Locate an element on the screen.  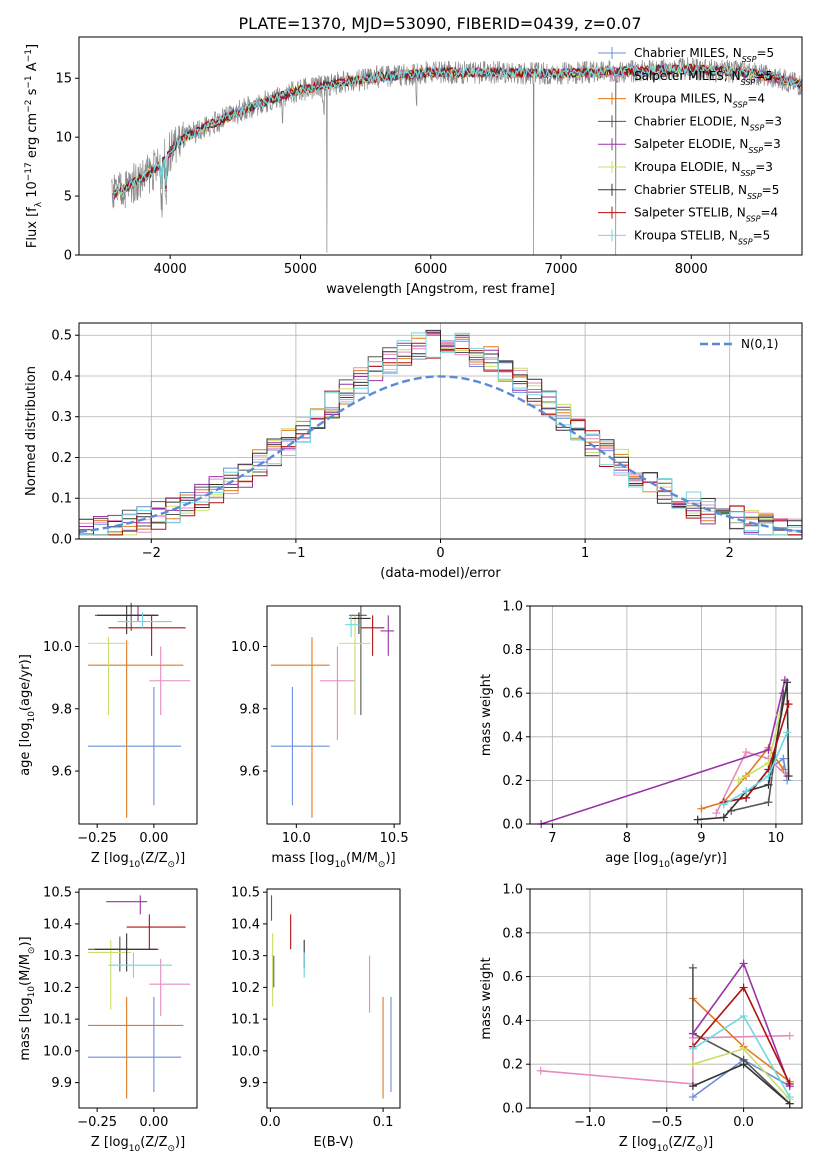
observed-spectrum-line is located at coordinates (456, 156).